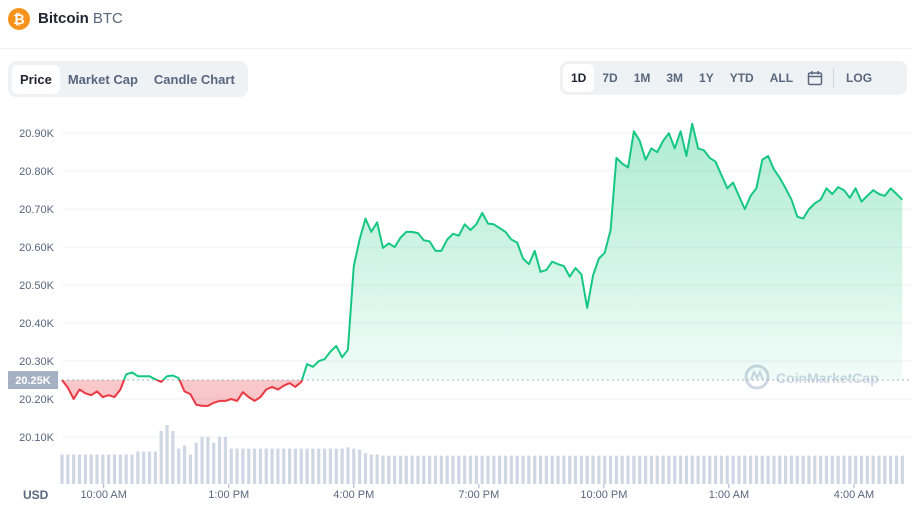 The image size is (912, 513). Describe the element at coordinates (859, 78) in the screenshot. I see `log-scale-toggle: LOG` at that location.